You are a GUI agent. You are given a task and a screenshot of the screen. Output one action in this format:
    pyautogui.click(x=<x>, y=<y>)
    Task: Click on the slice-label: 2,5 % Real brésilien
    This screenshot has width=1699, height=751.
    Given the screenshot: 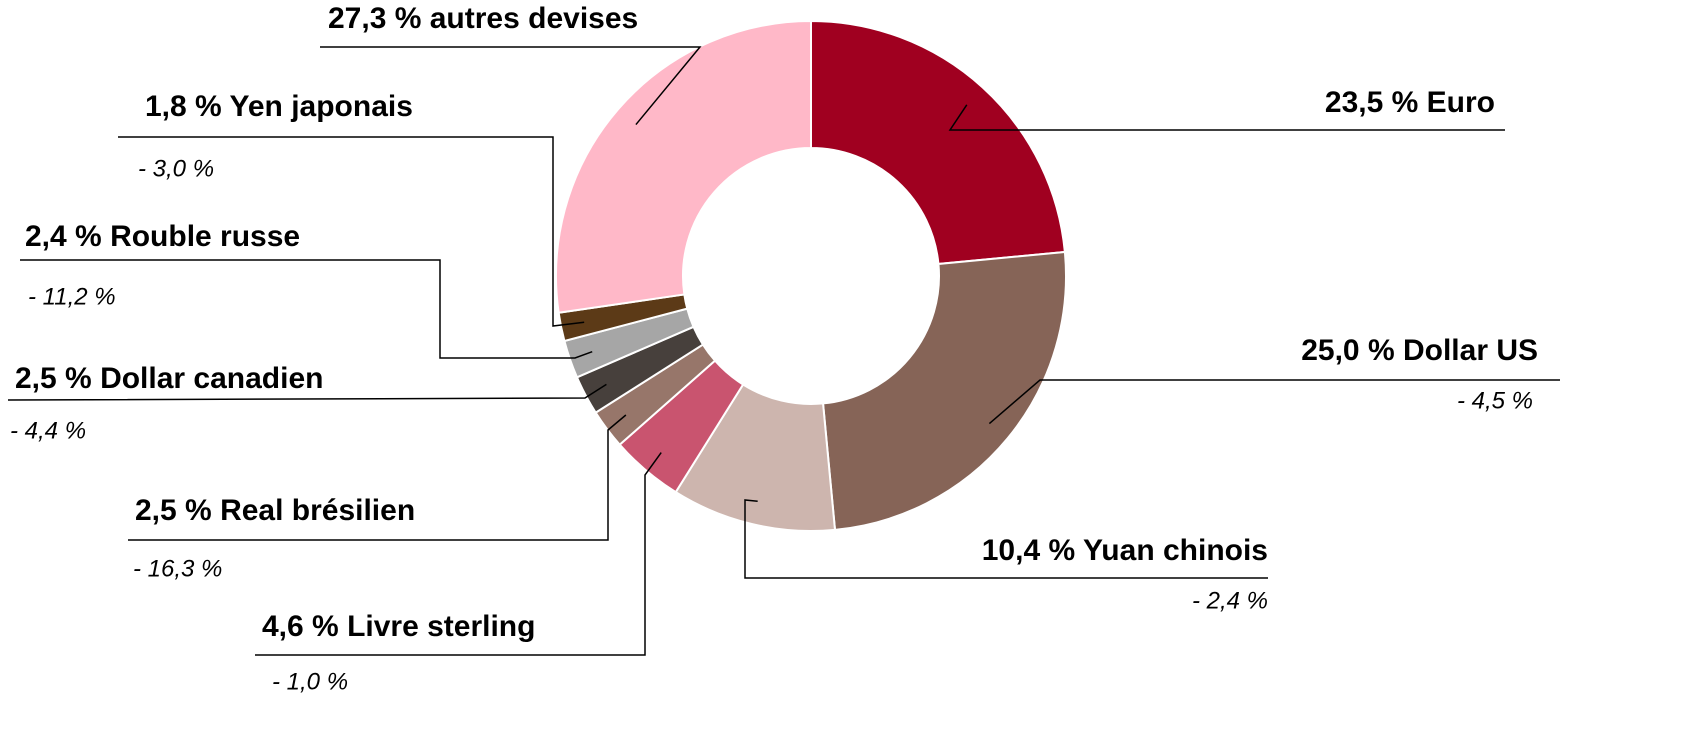 What is the action you would take?
    pyautogui.click(x=275, y=510)
    